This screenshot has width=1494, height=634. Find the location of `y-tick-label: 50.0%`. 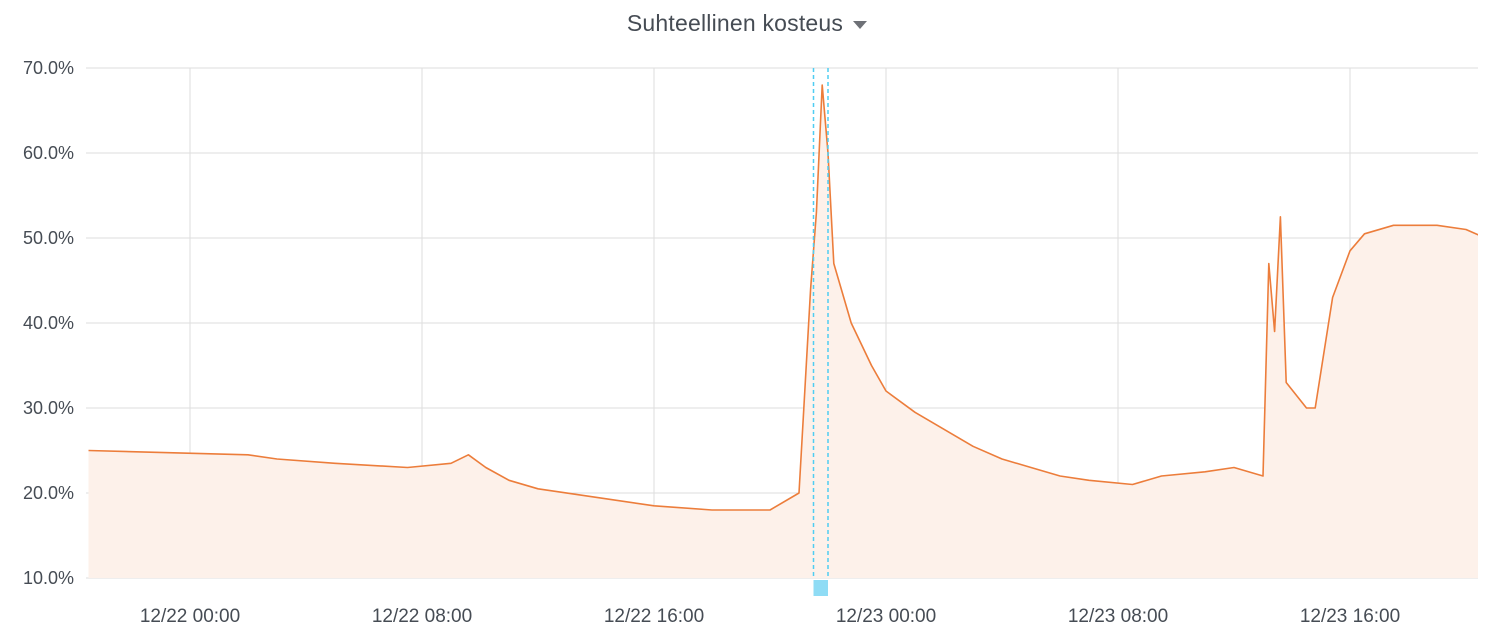

y-tick-label: 50.0% is located at coordinates (48, 238).